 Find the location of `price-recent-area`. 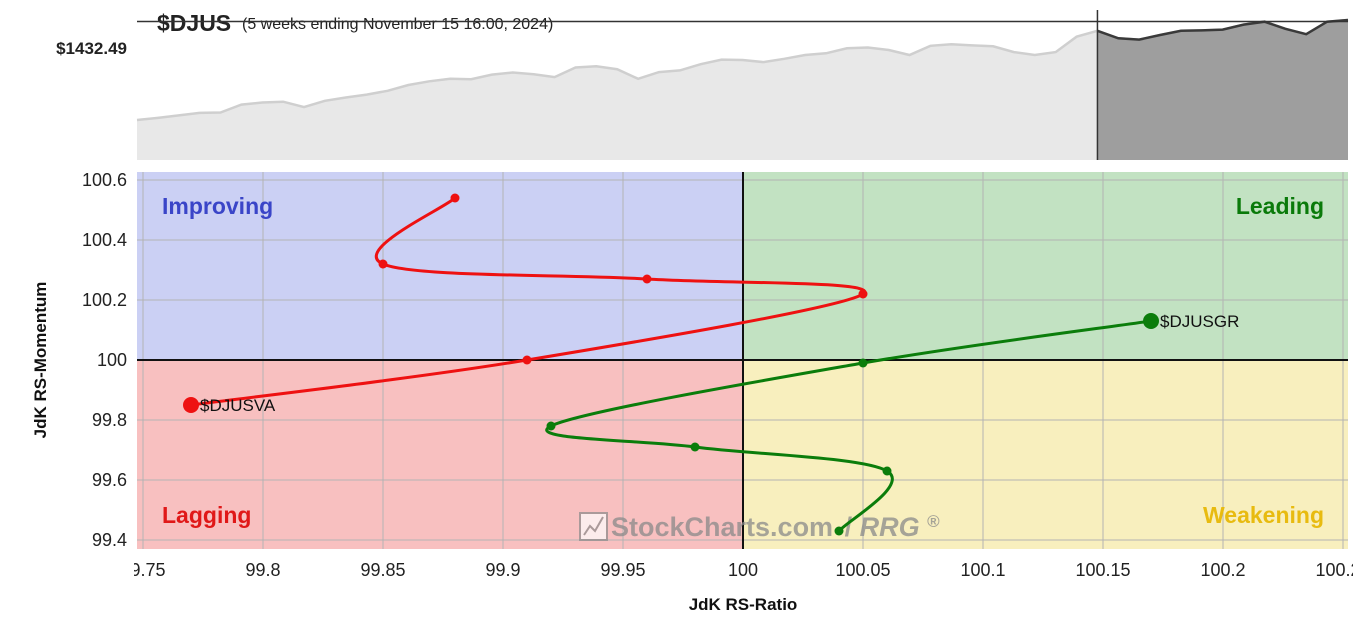

price-recent-area is located at coordinates (1222, 90).